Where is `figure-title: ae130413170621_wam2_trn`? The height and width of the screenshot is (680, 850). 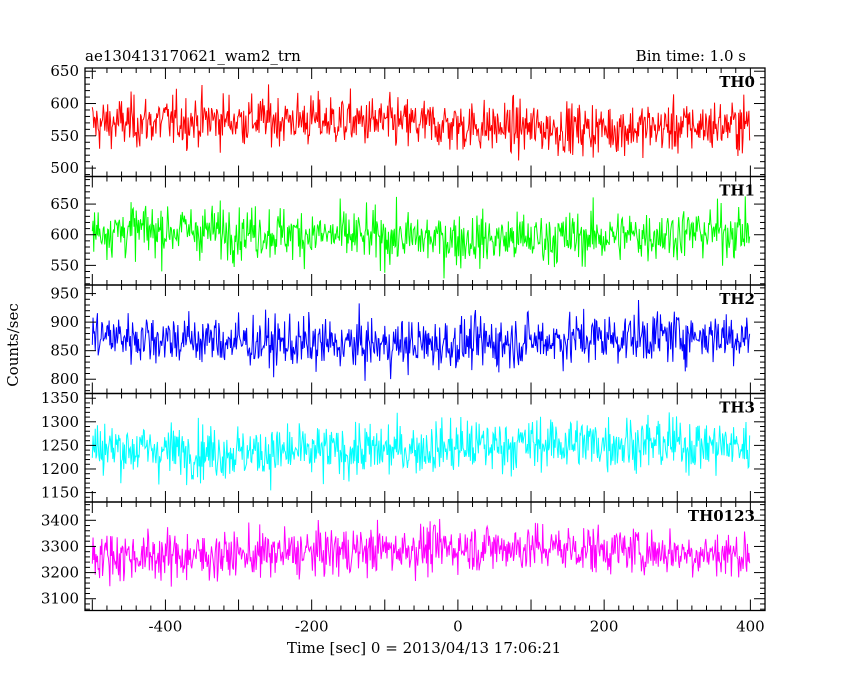 figure-title: ae130413170621_wam2_trn is located at coordinates (193, 56).